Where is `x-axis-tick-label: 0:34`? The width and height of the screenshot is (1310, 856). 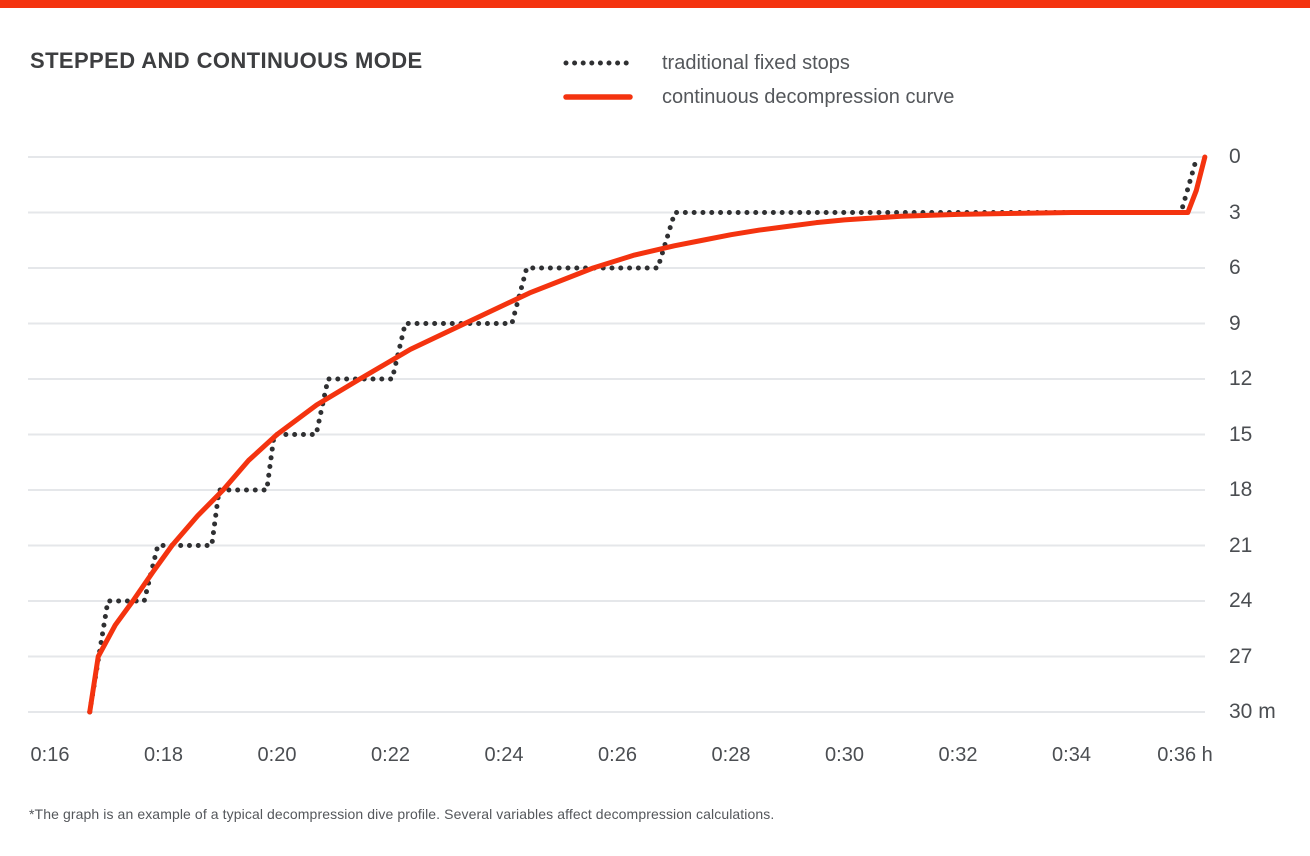
x-axis-tick-label: 0:34 is located at coordinates (1071, 755).